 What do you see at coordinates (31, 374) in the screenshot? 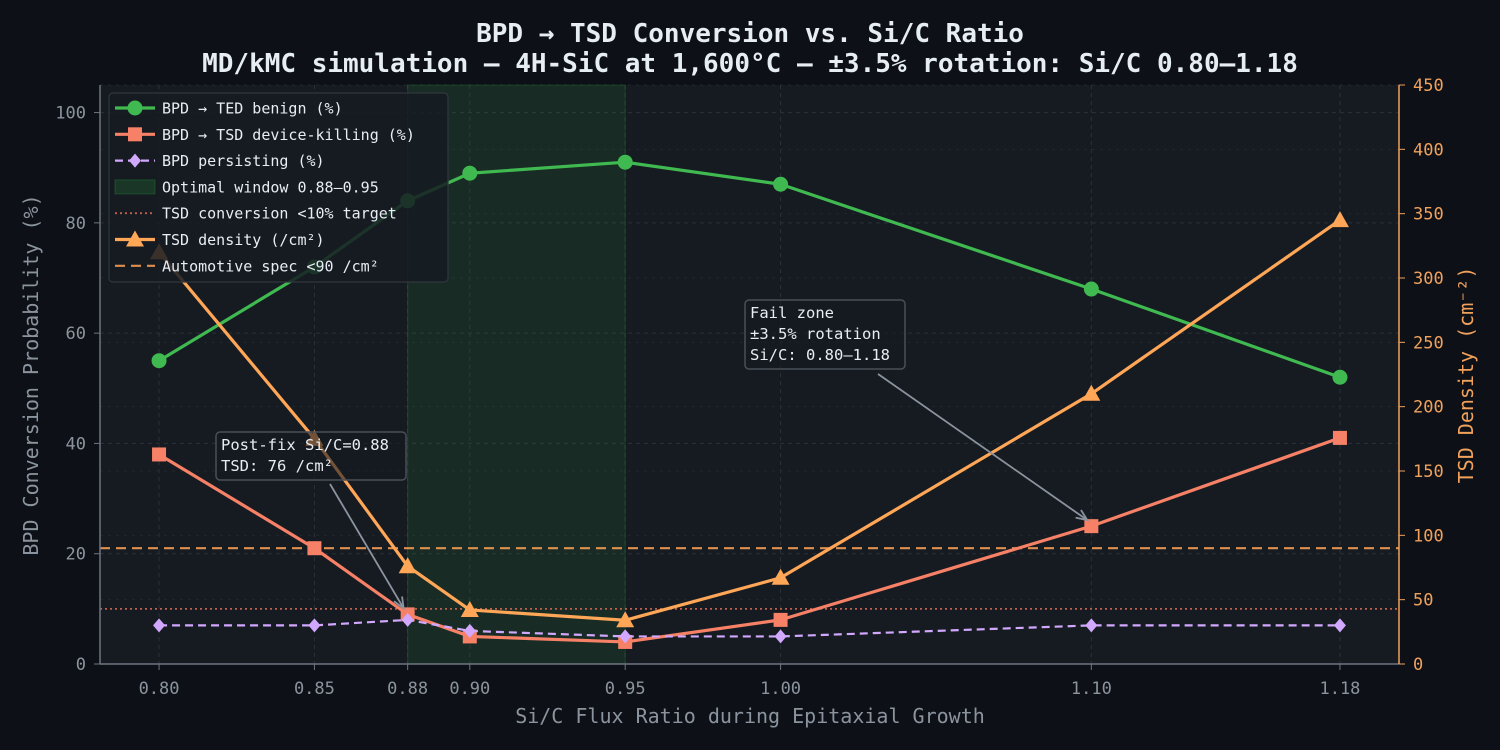
I see `y-axis-label: BPD Conversion Probability (%)` at bounding box center [31, 374].